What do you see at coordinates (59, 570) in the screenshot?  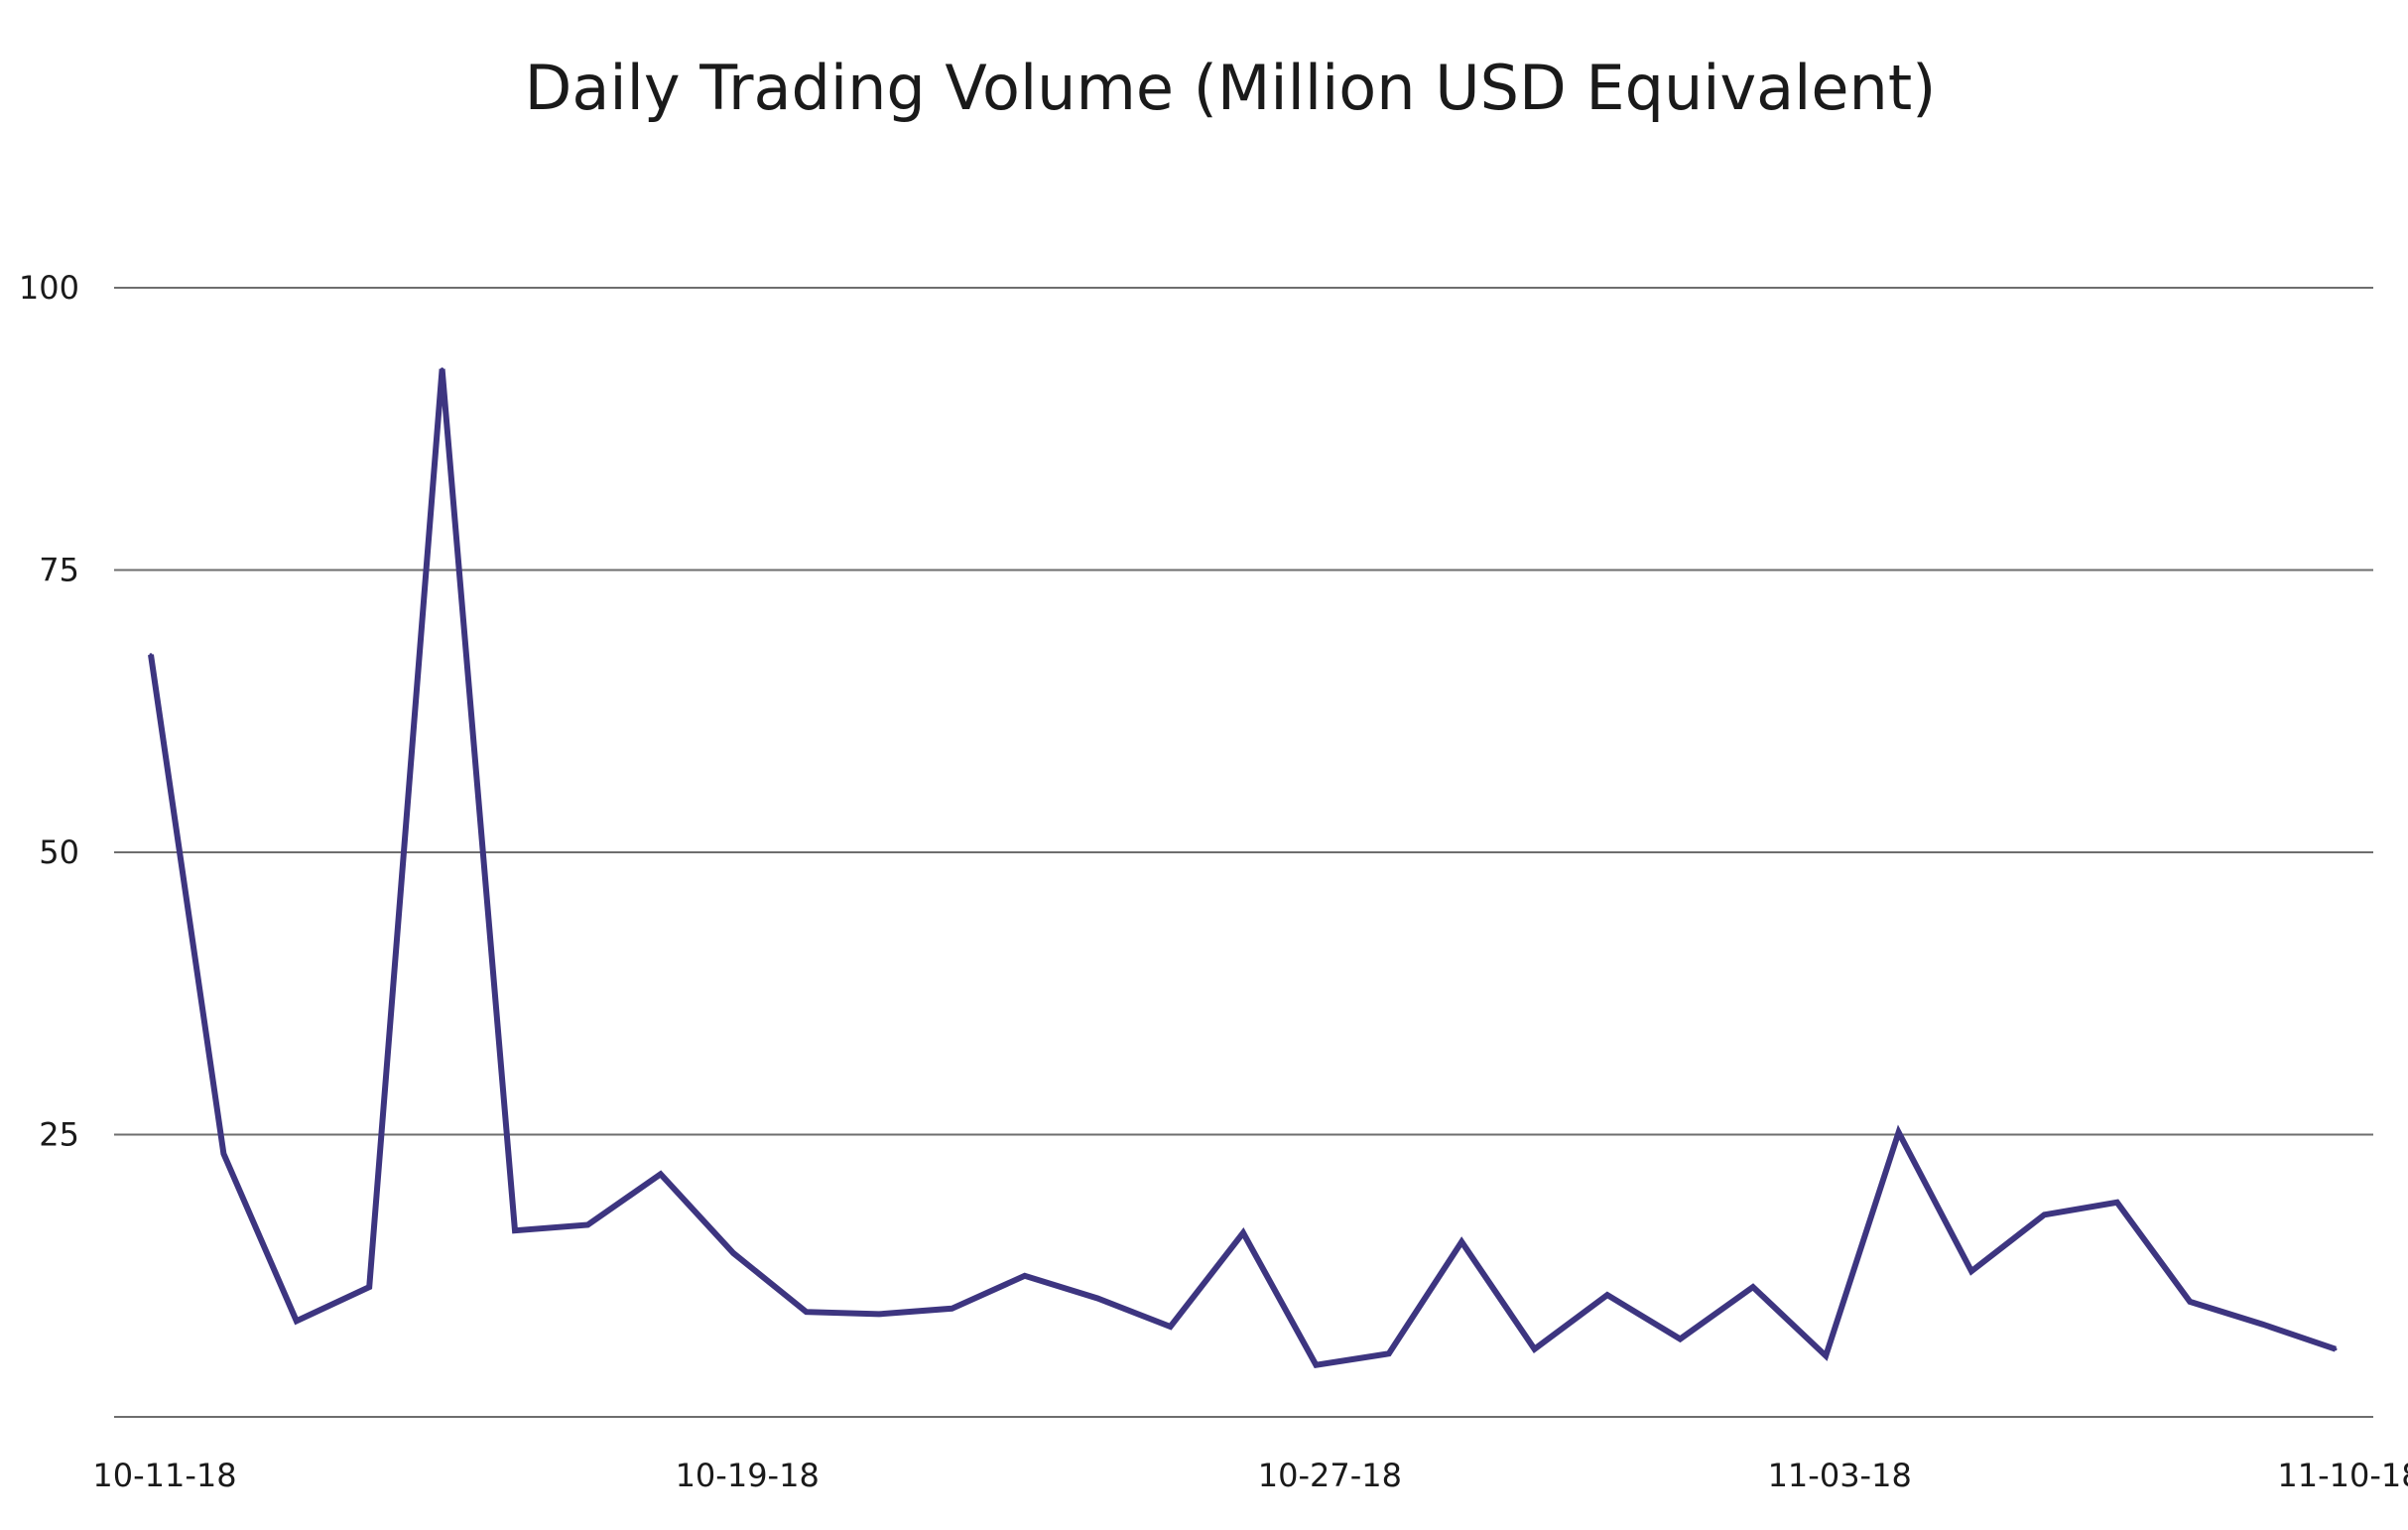 I see `y-tick-label: 75` at bounding box center [59, 570].